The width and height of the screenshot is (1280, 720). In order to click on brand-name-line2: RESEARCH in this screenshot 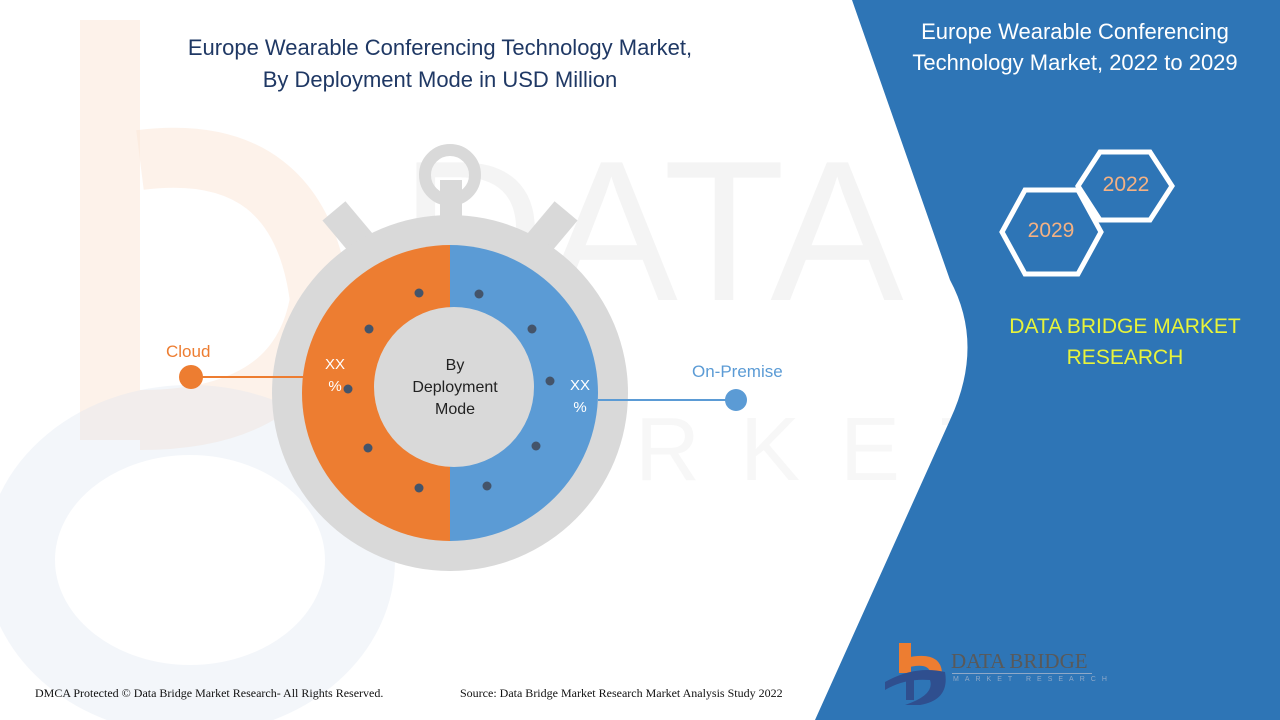, I will do `click(1125, 357)`.